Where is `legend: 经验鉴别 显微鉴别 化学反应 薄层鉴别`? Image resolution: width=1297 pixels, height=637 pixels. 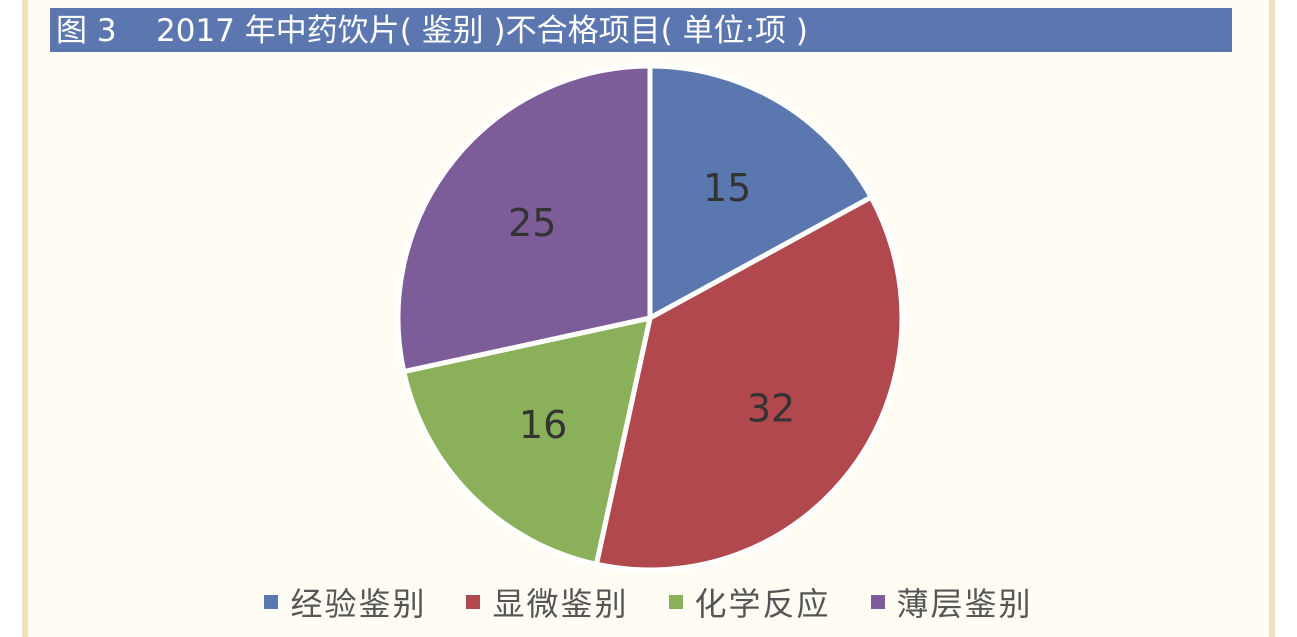
legend: 经验鉴别 显微鉴别 化学反应 薄层鉴别 is located at coordinates (648, 602).